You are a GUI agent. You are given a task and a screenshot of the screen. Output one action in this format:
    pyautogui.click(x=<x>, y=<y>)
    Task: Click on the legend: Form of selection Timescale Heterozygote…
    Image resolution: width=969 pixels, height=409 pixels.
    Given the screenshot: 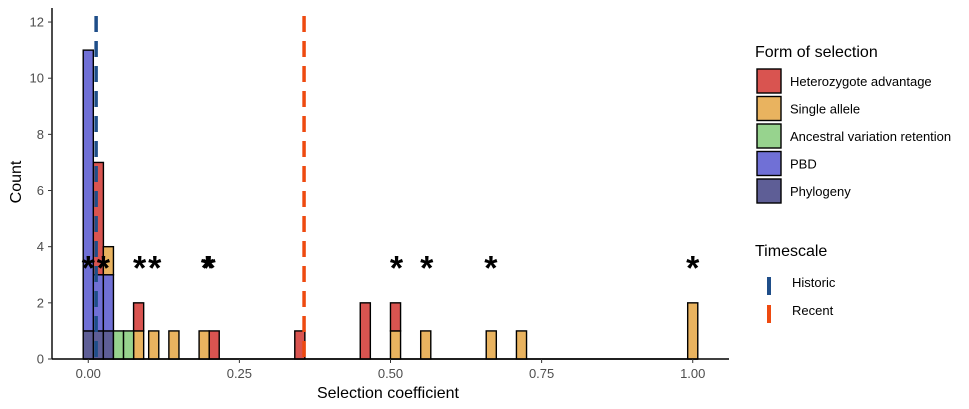 What is the action you would take?
    pyautogui.click(x=853, y=183)
    